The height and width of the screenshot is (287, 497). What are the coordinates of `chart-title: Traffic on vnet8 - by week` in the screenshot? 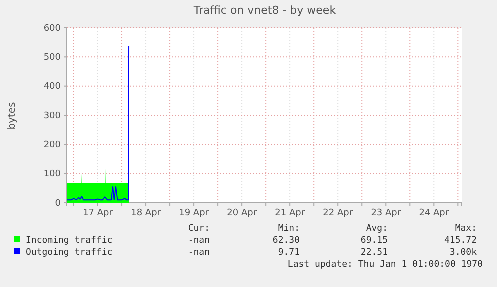 It's located at (264, 10).